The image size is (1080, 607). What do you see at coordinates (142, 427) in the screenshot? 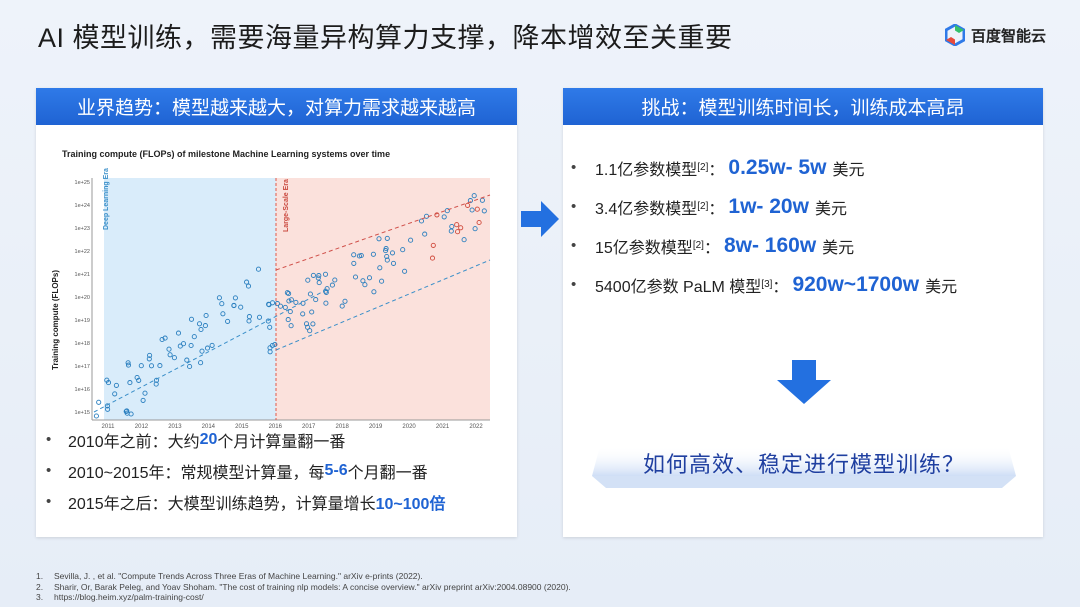
I see `x-tick-label: 2012` at bounding box center [142, 427].